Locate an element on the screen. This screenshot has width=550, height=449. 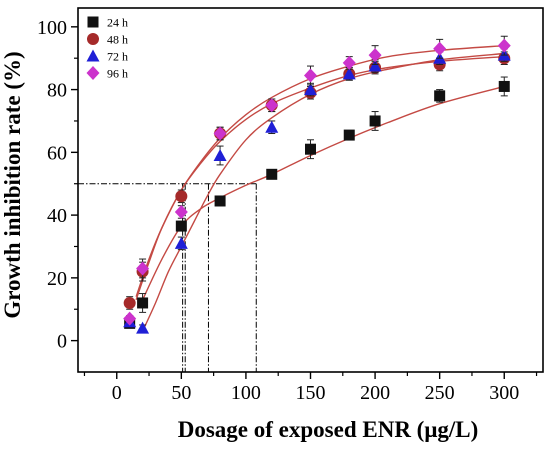
legend: 24 h 48 h 72 h 96 h is located at coordinates (107, 48).